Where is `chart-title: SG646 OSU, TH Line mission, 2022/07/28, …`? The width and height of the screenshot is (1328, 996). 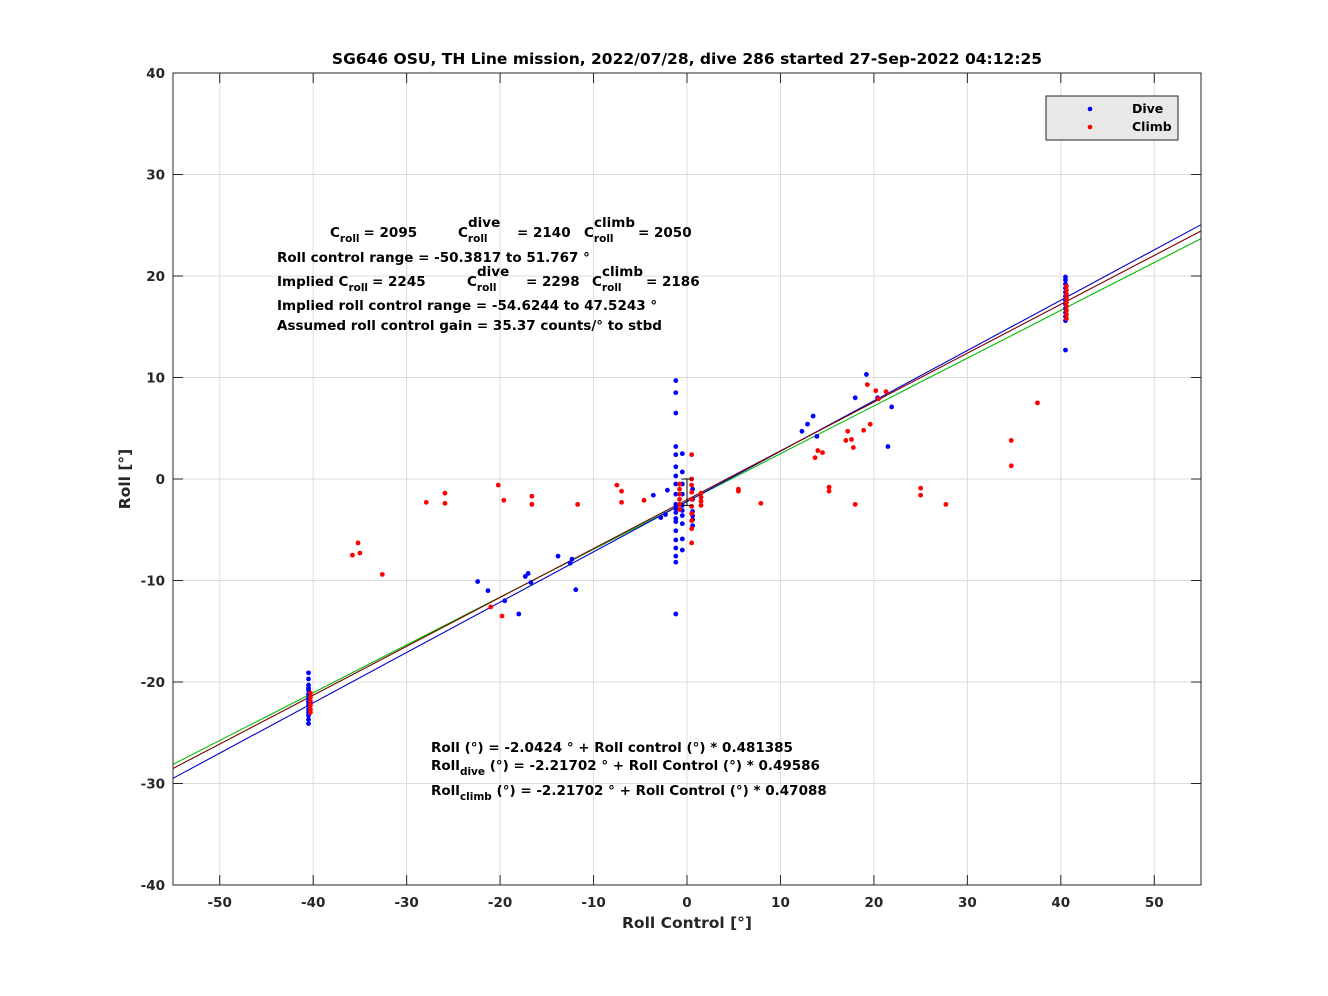 chart-title: SG646 OSU, TH Line mission, 2022/07/28, … is located at coordinates (687, 59).